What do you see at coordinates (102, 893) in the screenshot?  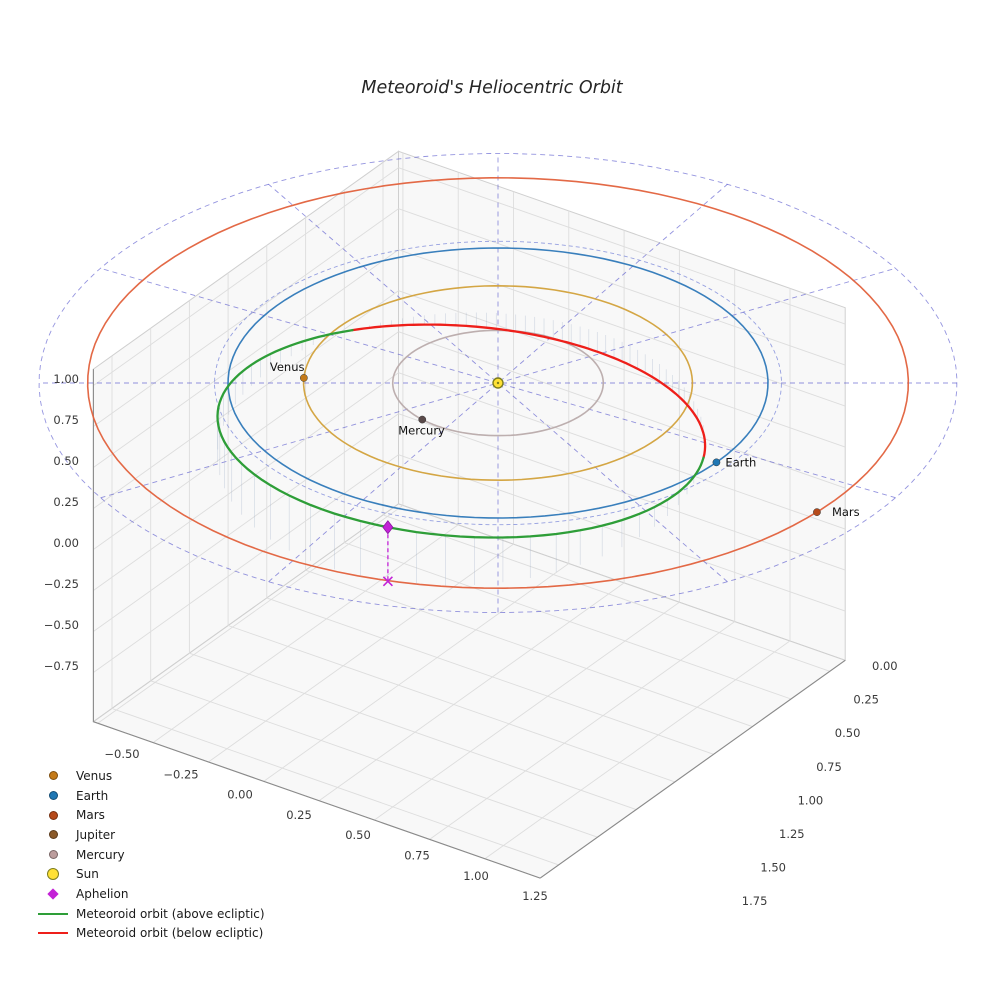 I see `legend-label: Aphelion` at bounding box center [102, 893].